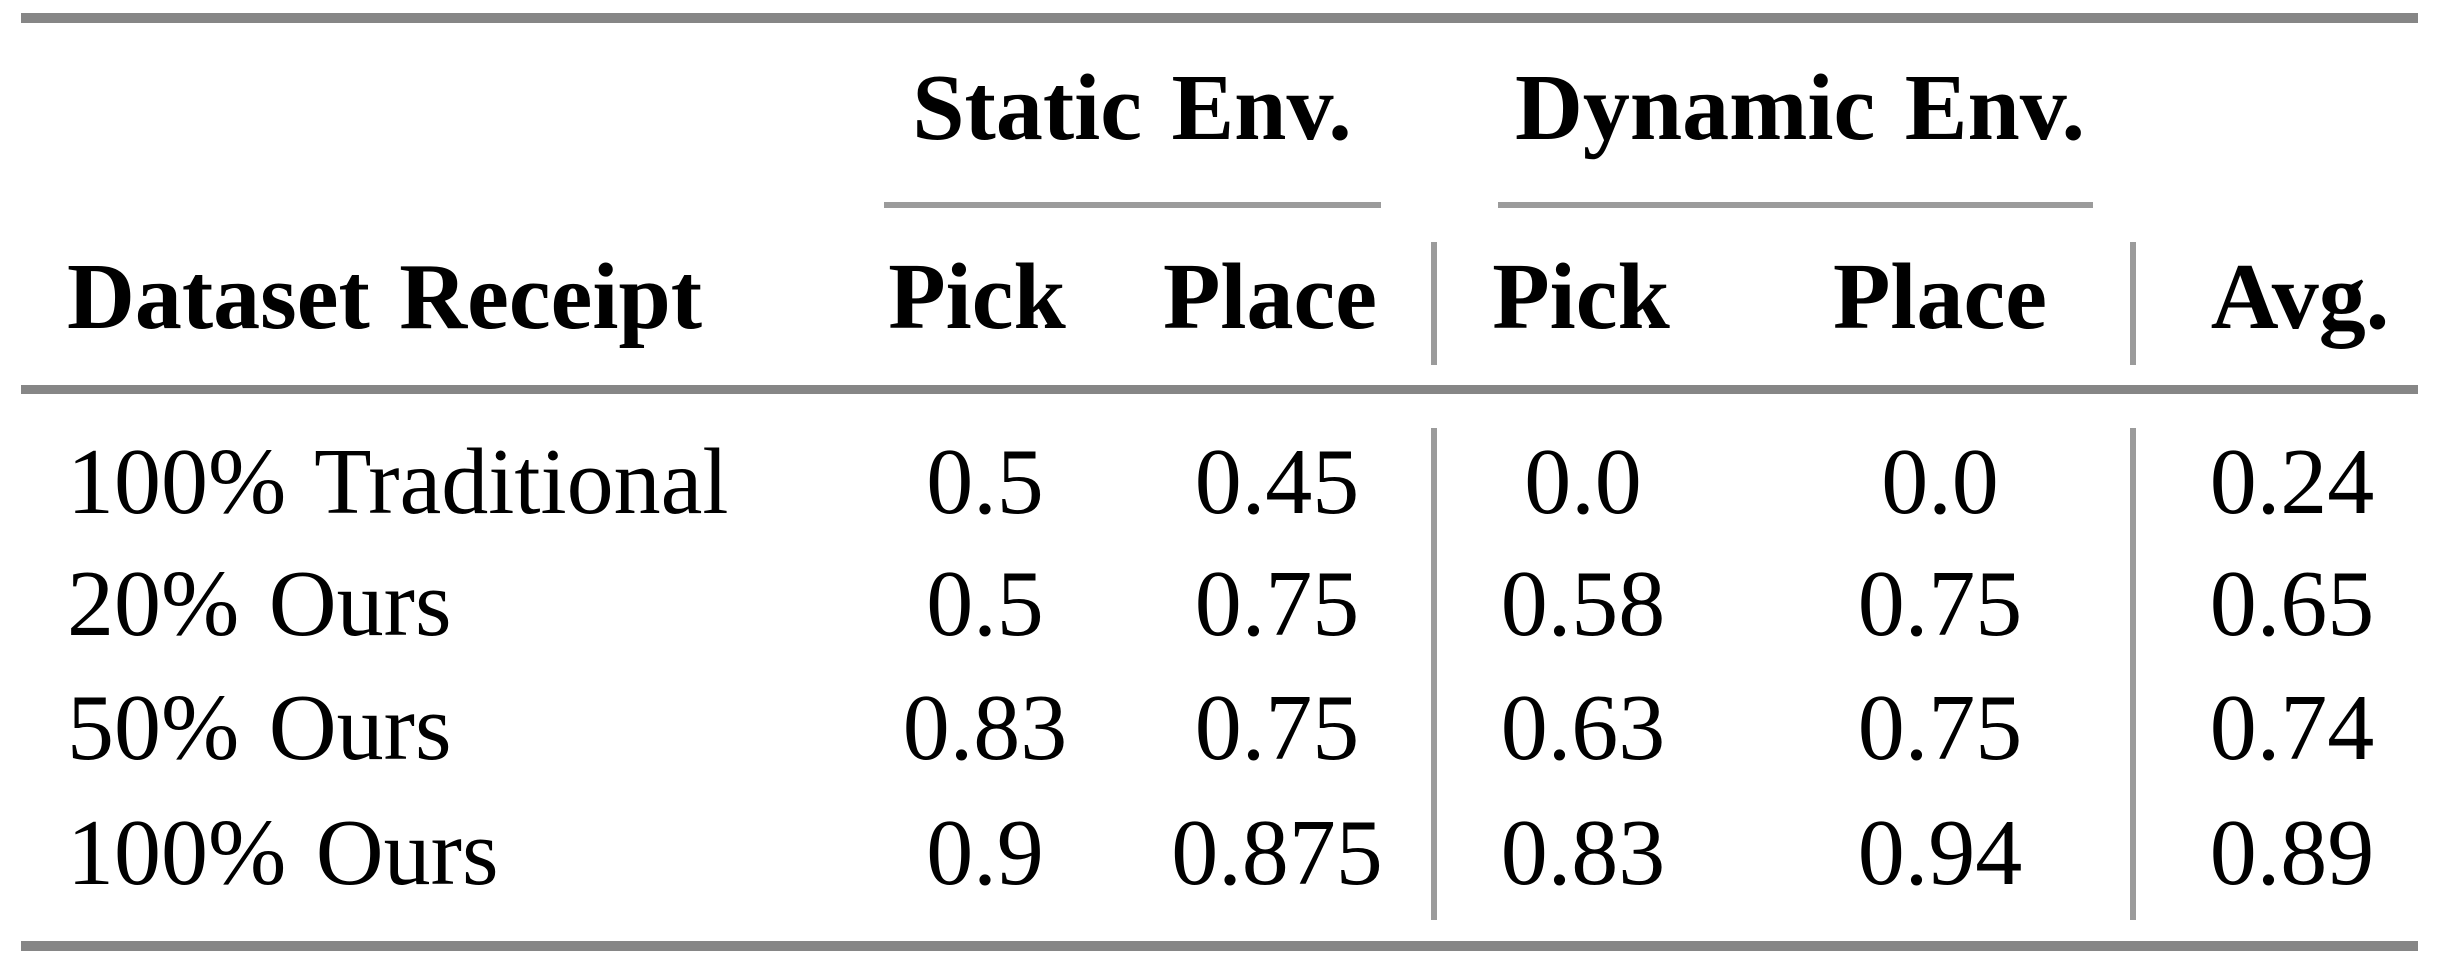 The image size is (2440, 966). I want to click on column-header-avg: Avg., so click(2300, 297).